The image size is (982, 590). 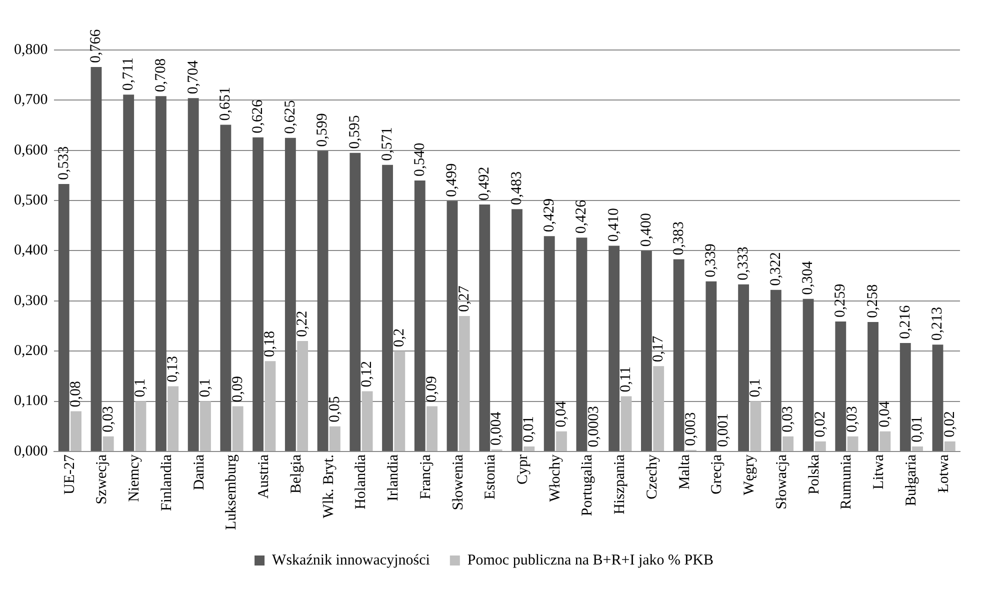 I want to click on data-label: 0,004, so click(x=496, y=428).